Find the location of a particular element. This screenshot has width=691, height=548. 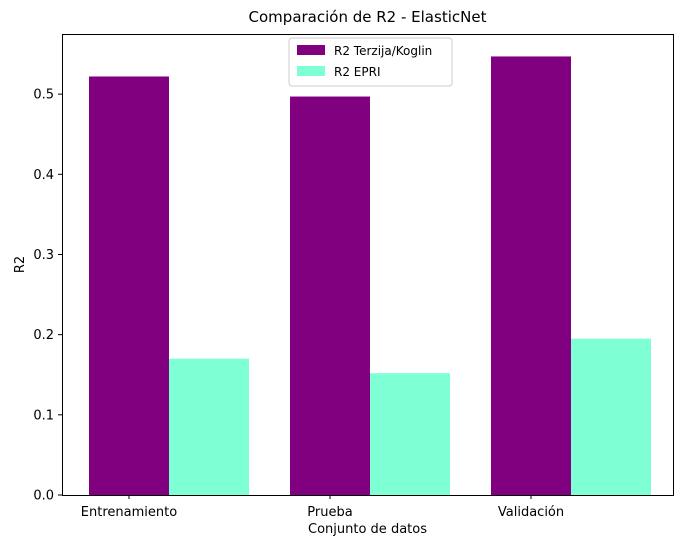

x-tick-label: Entrenamiento is located at coordinates (129, 512).